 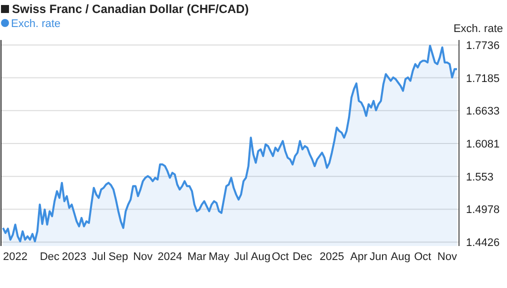 I want to click on x-tick-label: 2022, so click(x=15, y=257).